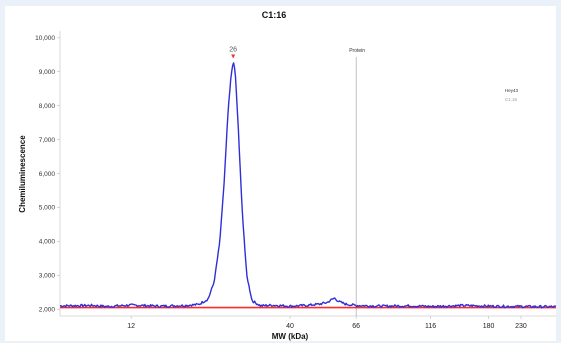 This screenshot has width=561, height=343. What do you see at coordinates (22, 174) in the screenshot?
I see `y-axis-label: Chemiluminescence` at bounding box center [22, 174].